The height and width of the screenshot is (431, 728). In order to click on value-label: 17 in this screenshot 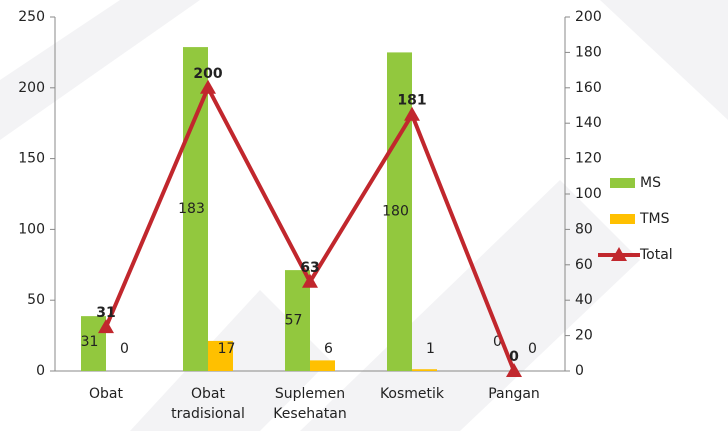, I will do `click(227, 349)`.